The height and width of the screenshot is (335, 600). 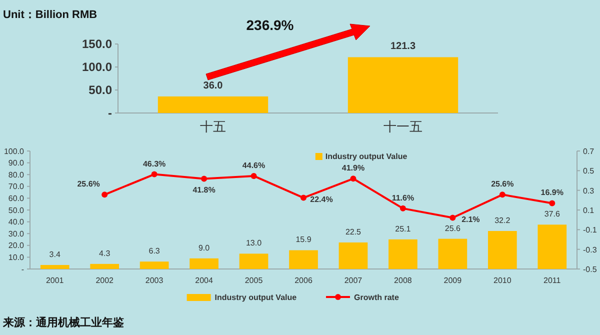 What do you see at coordinates (552, 193) in the screenshot?
I see `data-label: 16.9%` at bounding box center [552, 193].